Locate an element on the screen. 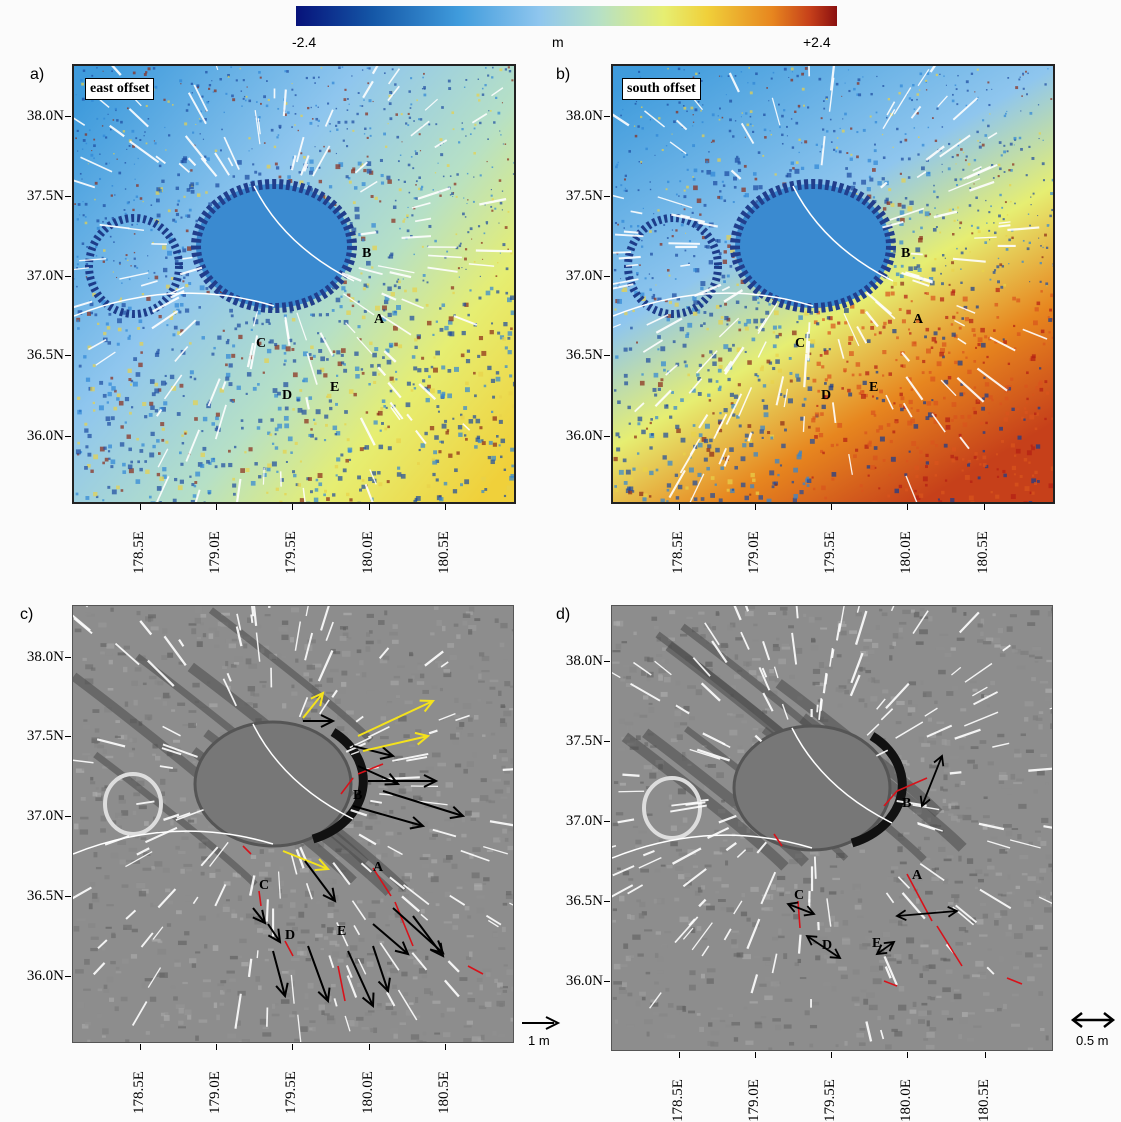 The height and width of the screenshot is (1122, 1121). scale-arrow-half-m-icon is located at coordinates (1094, 1020).